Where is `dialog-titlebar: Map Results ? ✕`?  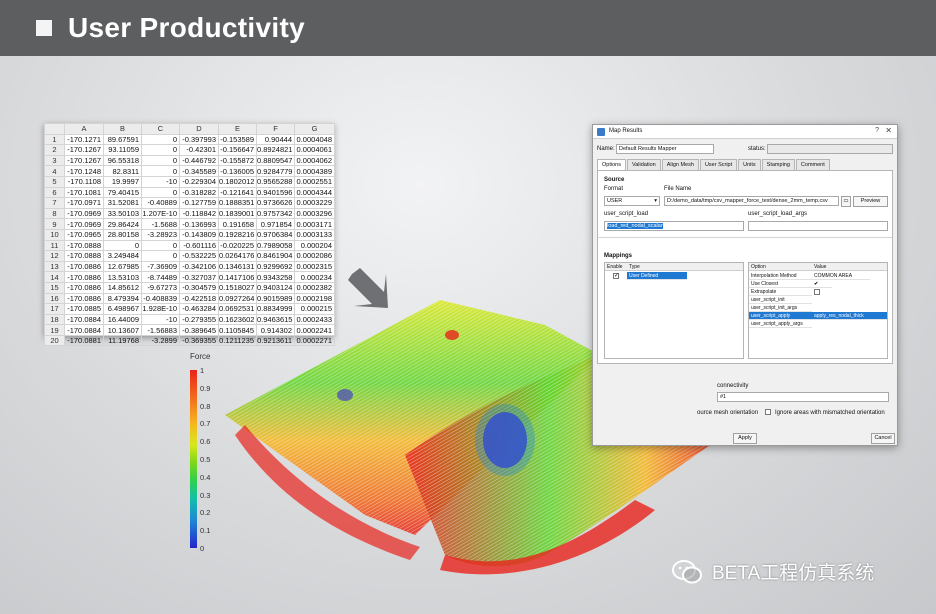 dialog-titlebar: Map Results ? ✕ is located at coordinates (745, 132).